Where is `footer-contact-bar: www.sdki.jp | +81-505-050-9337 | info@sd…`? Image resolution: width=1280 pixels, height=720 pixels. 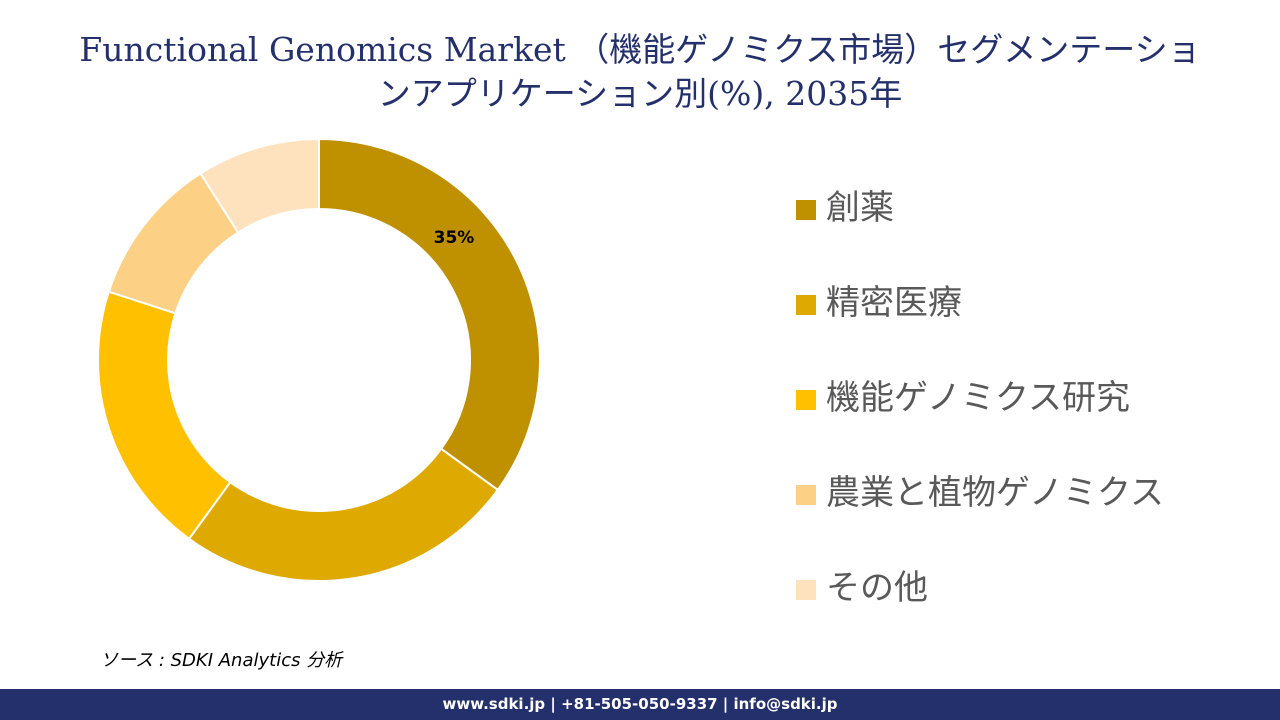 footer-contact-bar: www.sdki.jp | +81-505-050-9337 | info@sd… is located at coordinates (640, 704).